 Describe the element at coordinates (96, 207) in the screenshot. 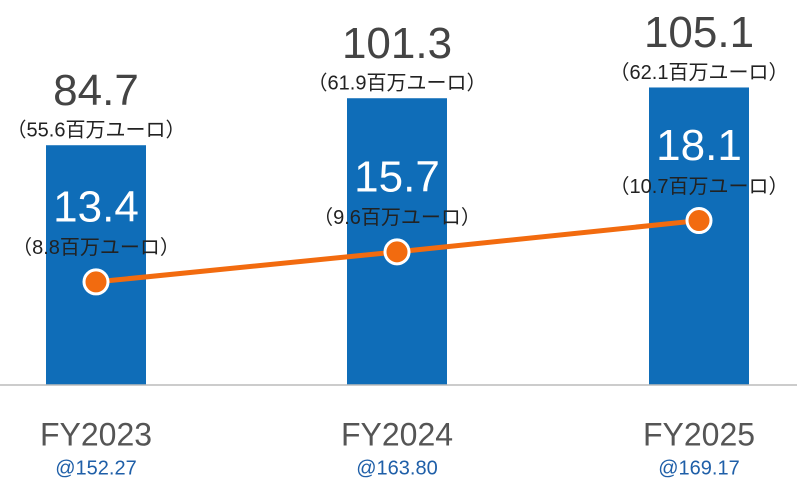

I see `line-value-label: 13.4` at that location.